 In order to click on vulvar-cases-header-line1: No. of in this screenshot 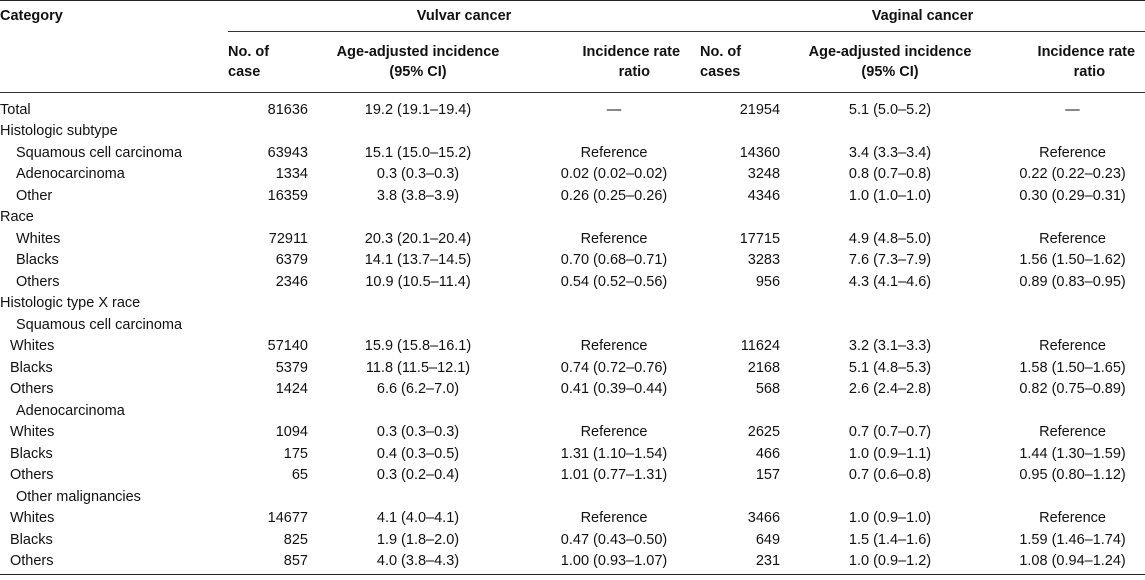, I will do `click(249, 52)`.